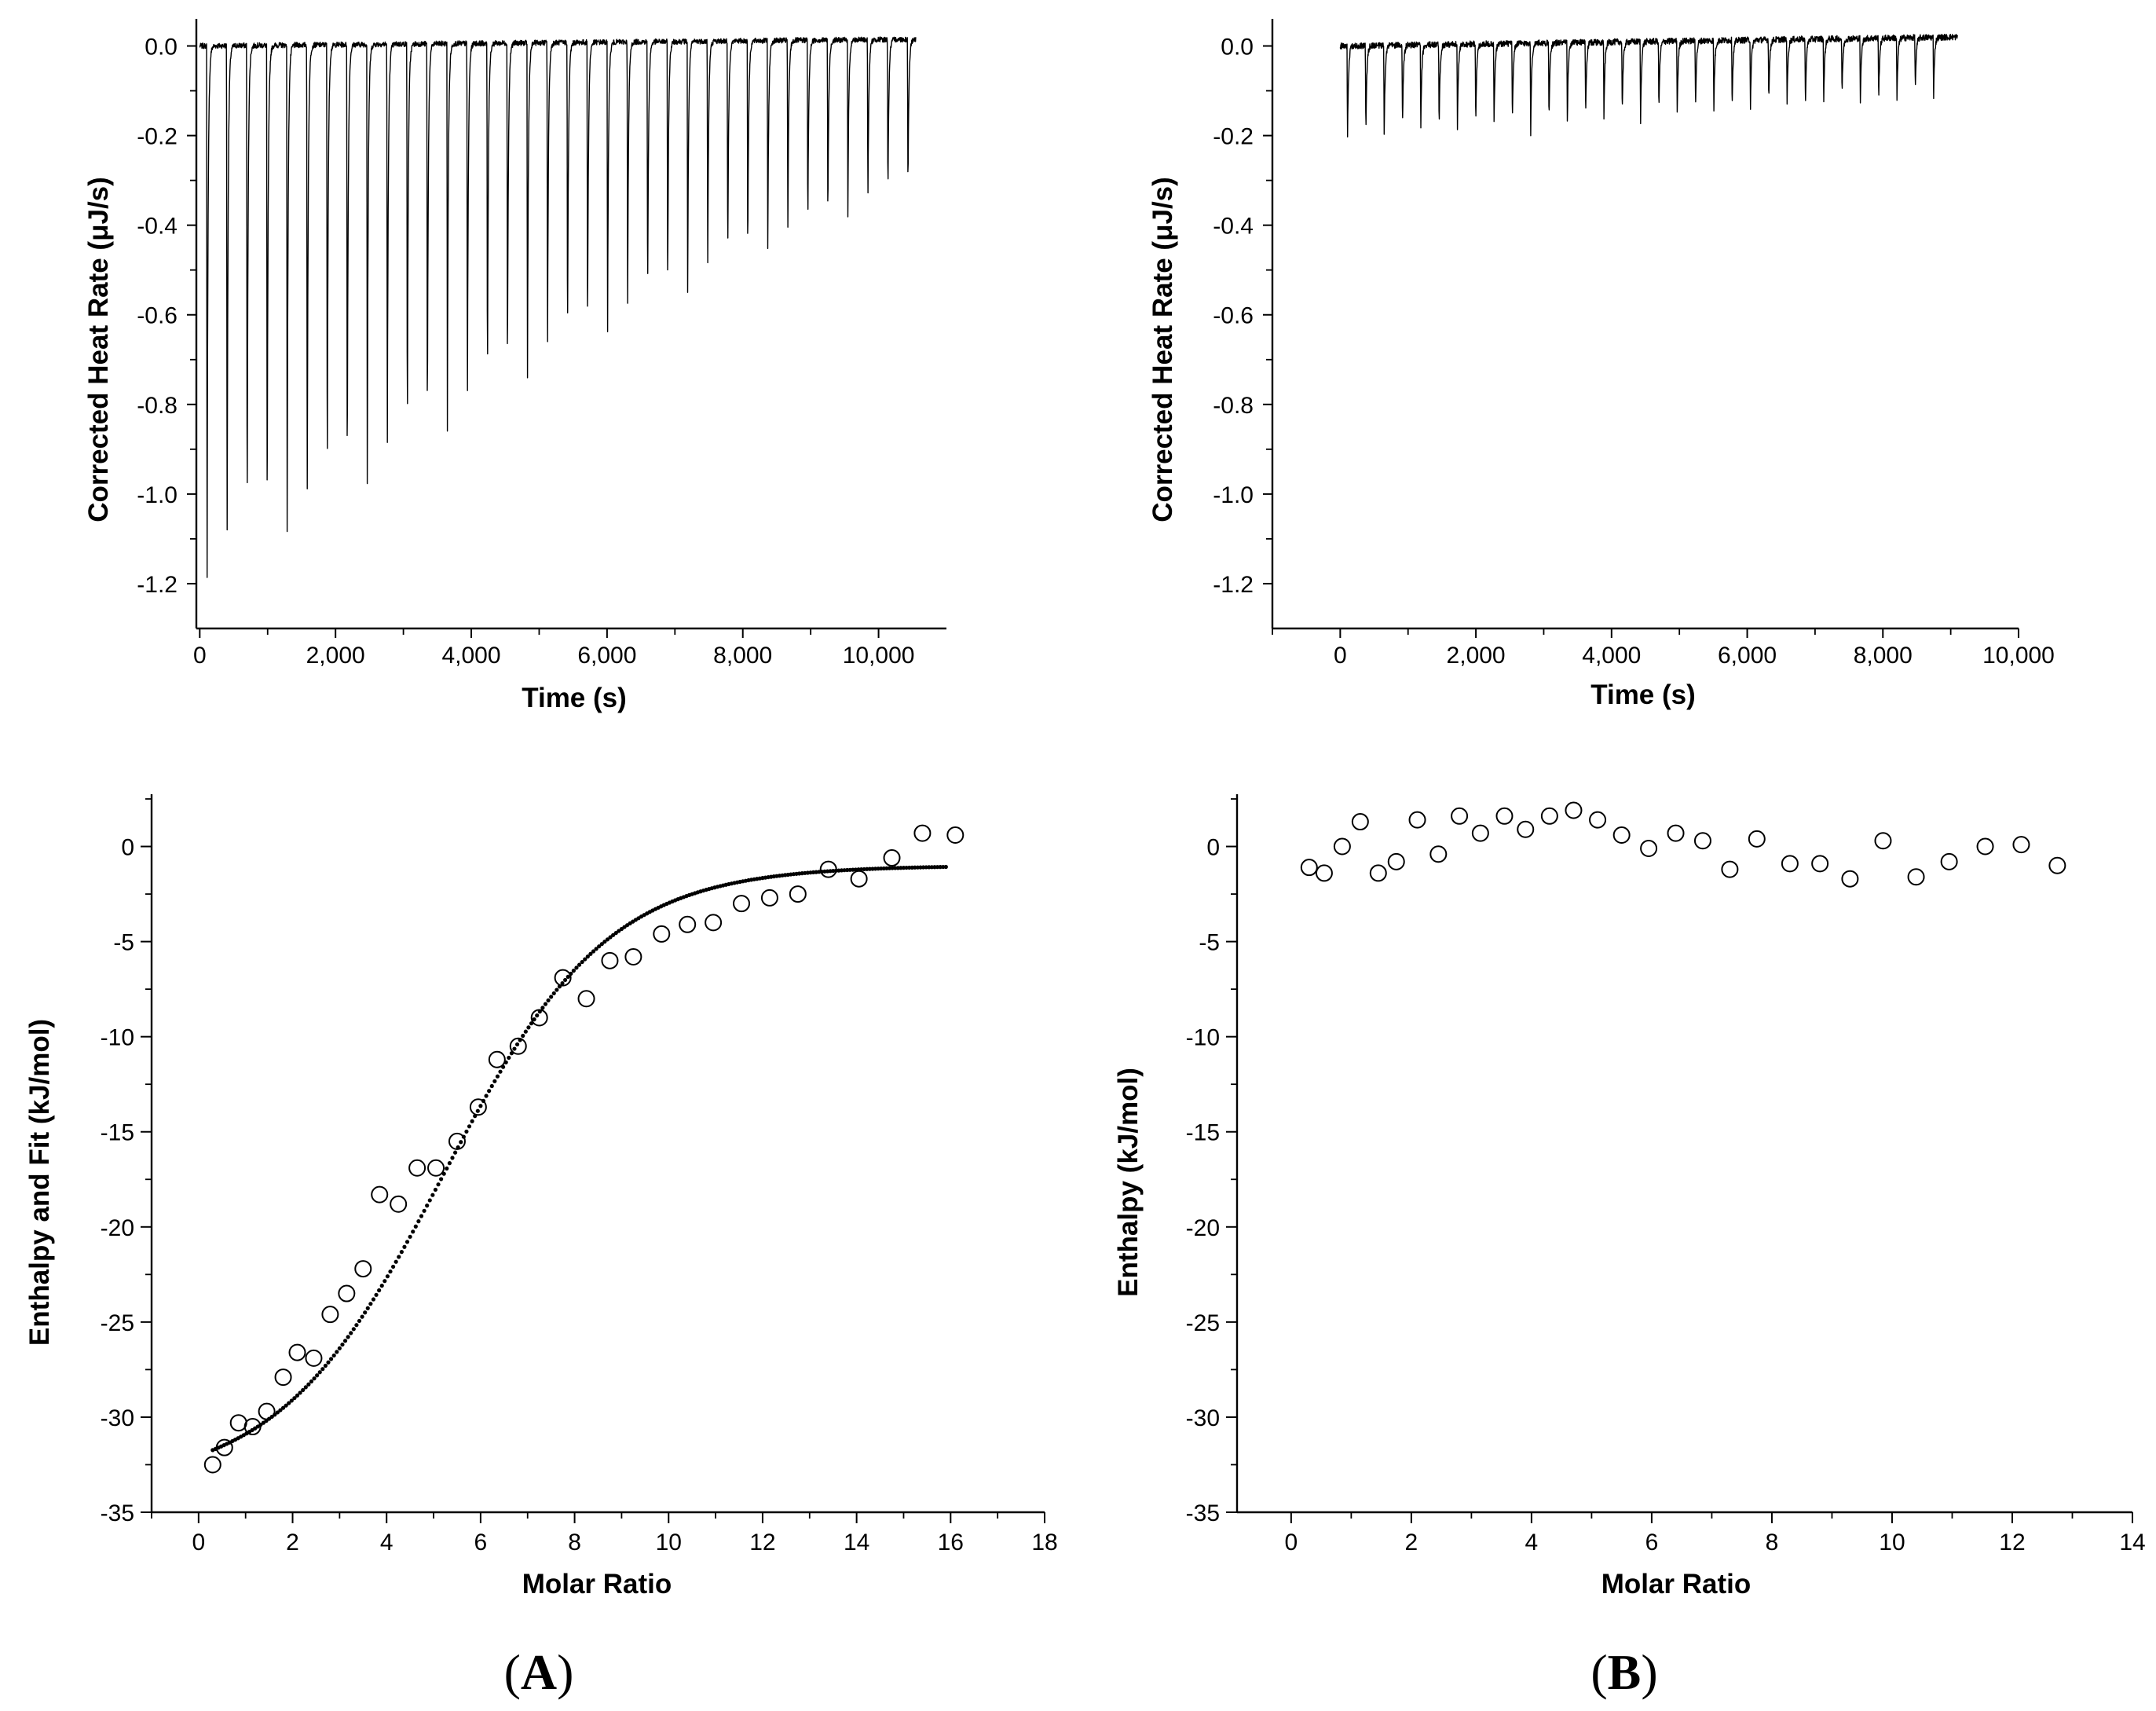 Image resolution: width=2156 pixels, height=1711 pixels. I want to click on x-tick-label: 6,000, so click(1747, 656).